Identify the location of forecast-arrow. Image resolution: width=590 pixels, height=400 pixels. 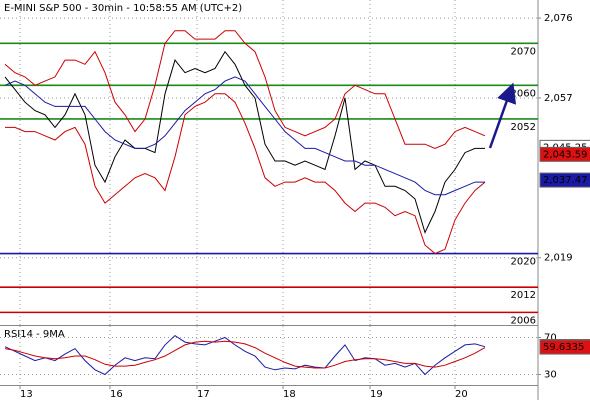
(502, 115).